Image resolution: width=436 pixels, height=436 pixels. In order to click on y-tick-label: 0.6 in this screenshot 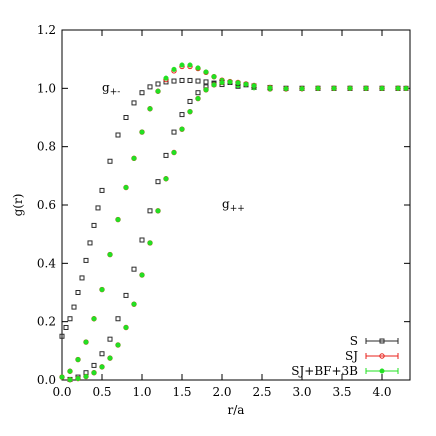, I will do `click(46, 205)`.